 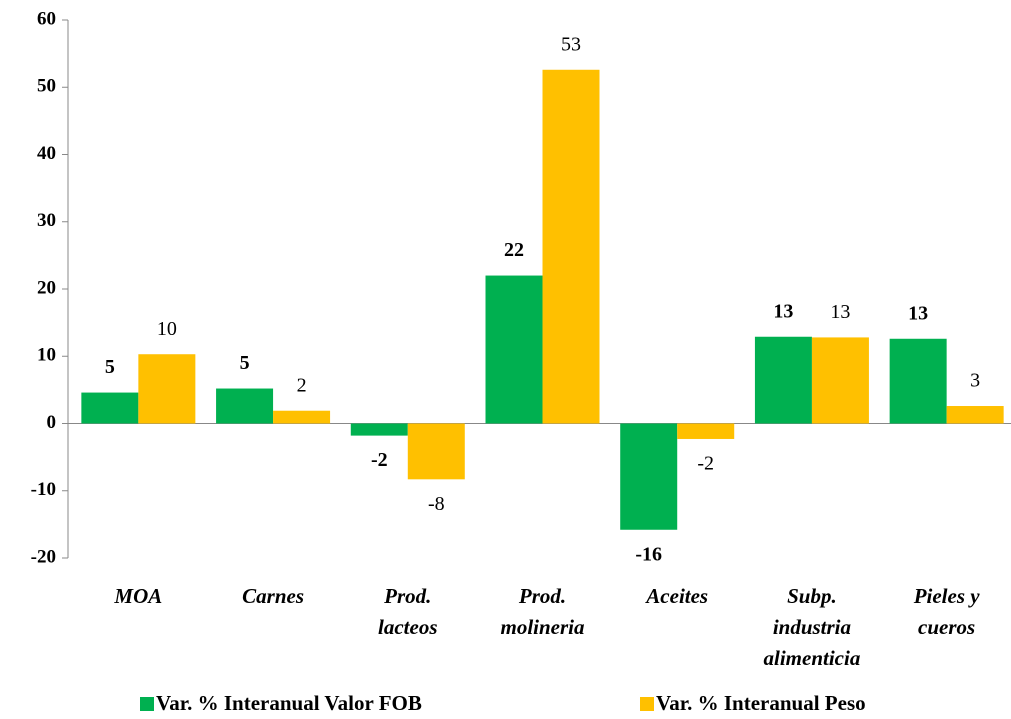 What do you see at coordinates (302, 385) in the screenshot?
I see `value-label: 2` at bounding box center [302, 385].